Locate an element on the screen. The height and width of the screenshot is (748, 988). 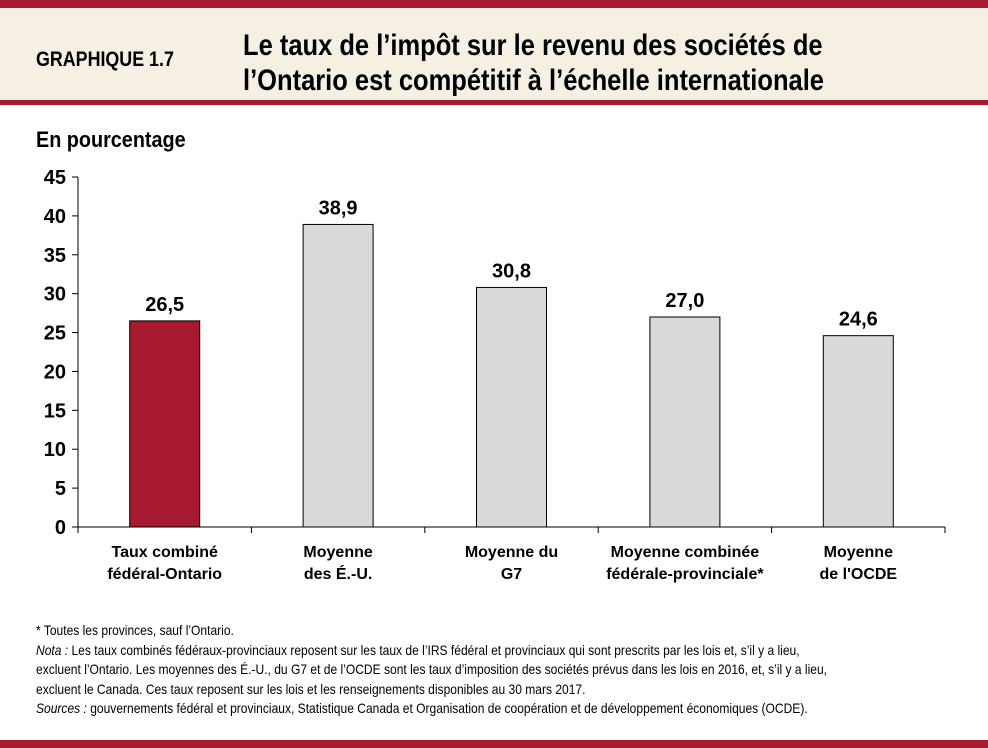
data-label: 38,9 is located at coordinates (338, 208).